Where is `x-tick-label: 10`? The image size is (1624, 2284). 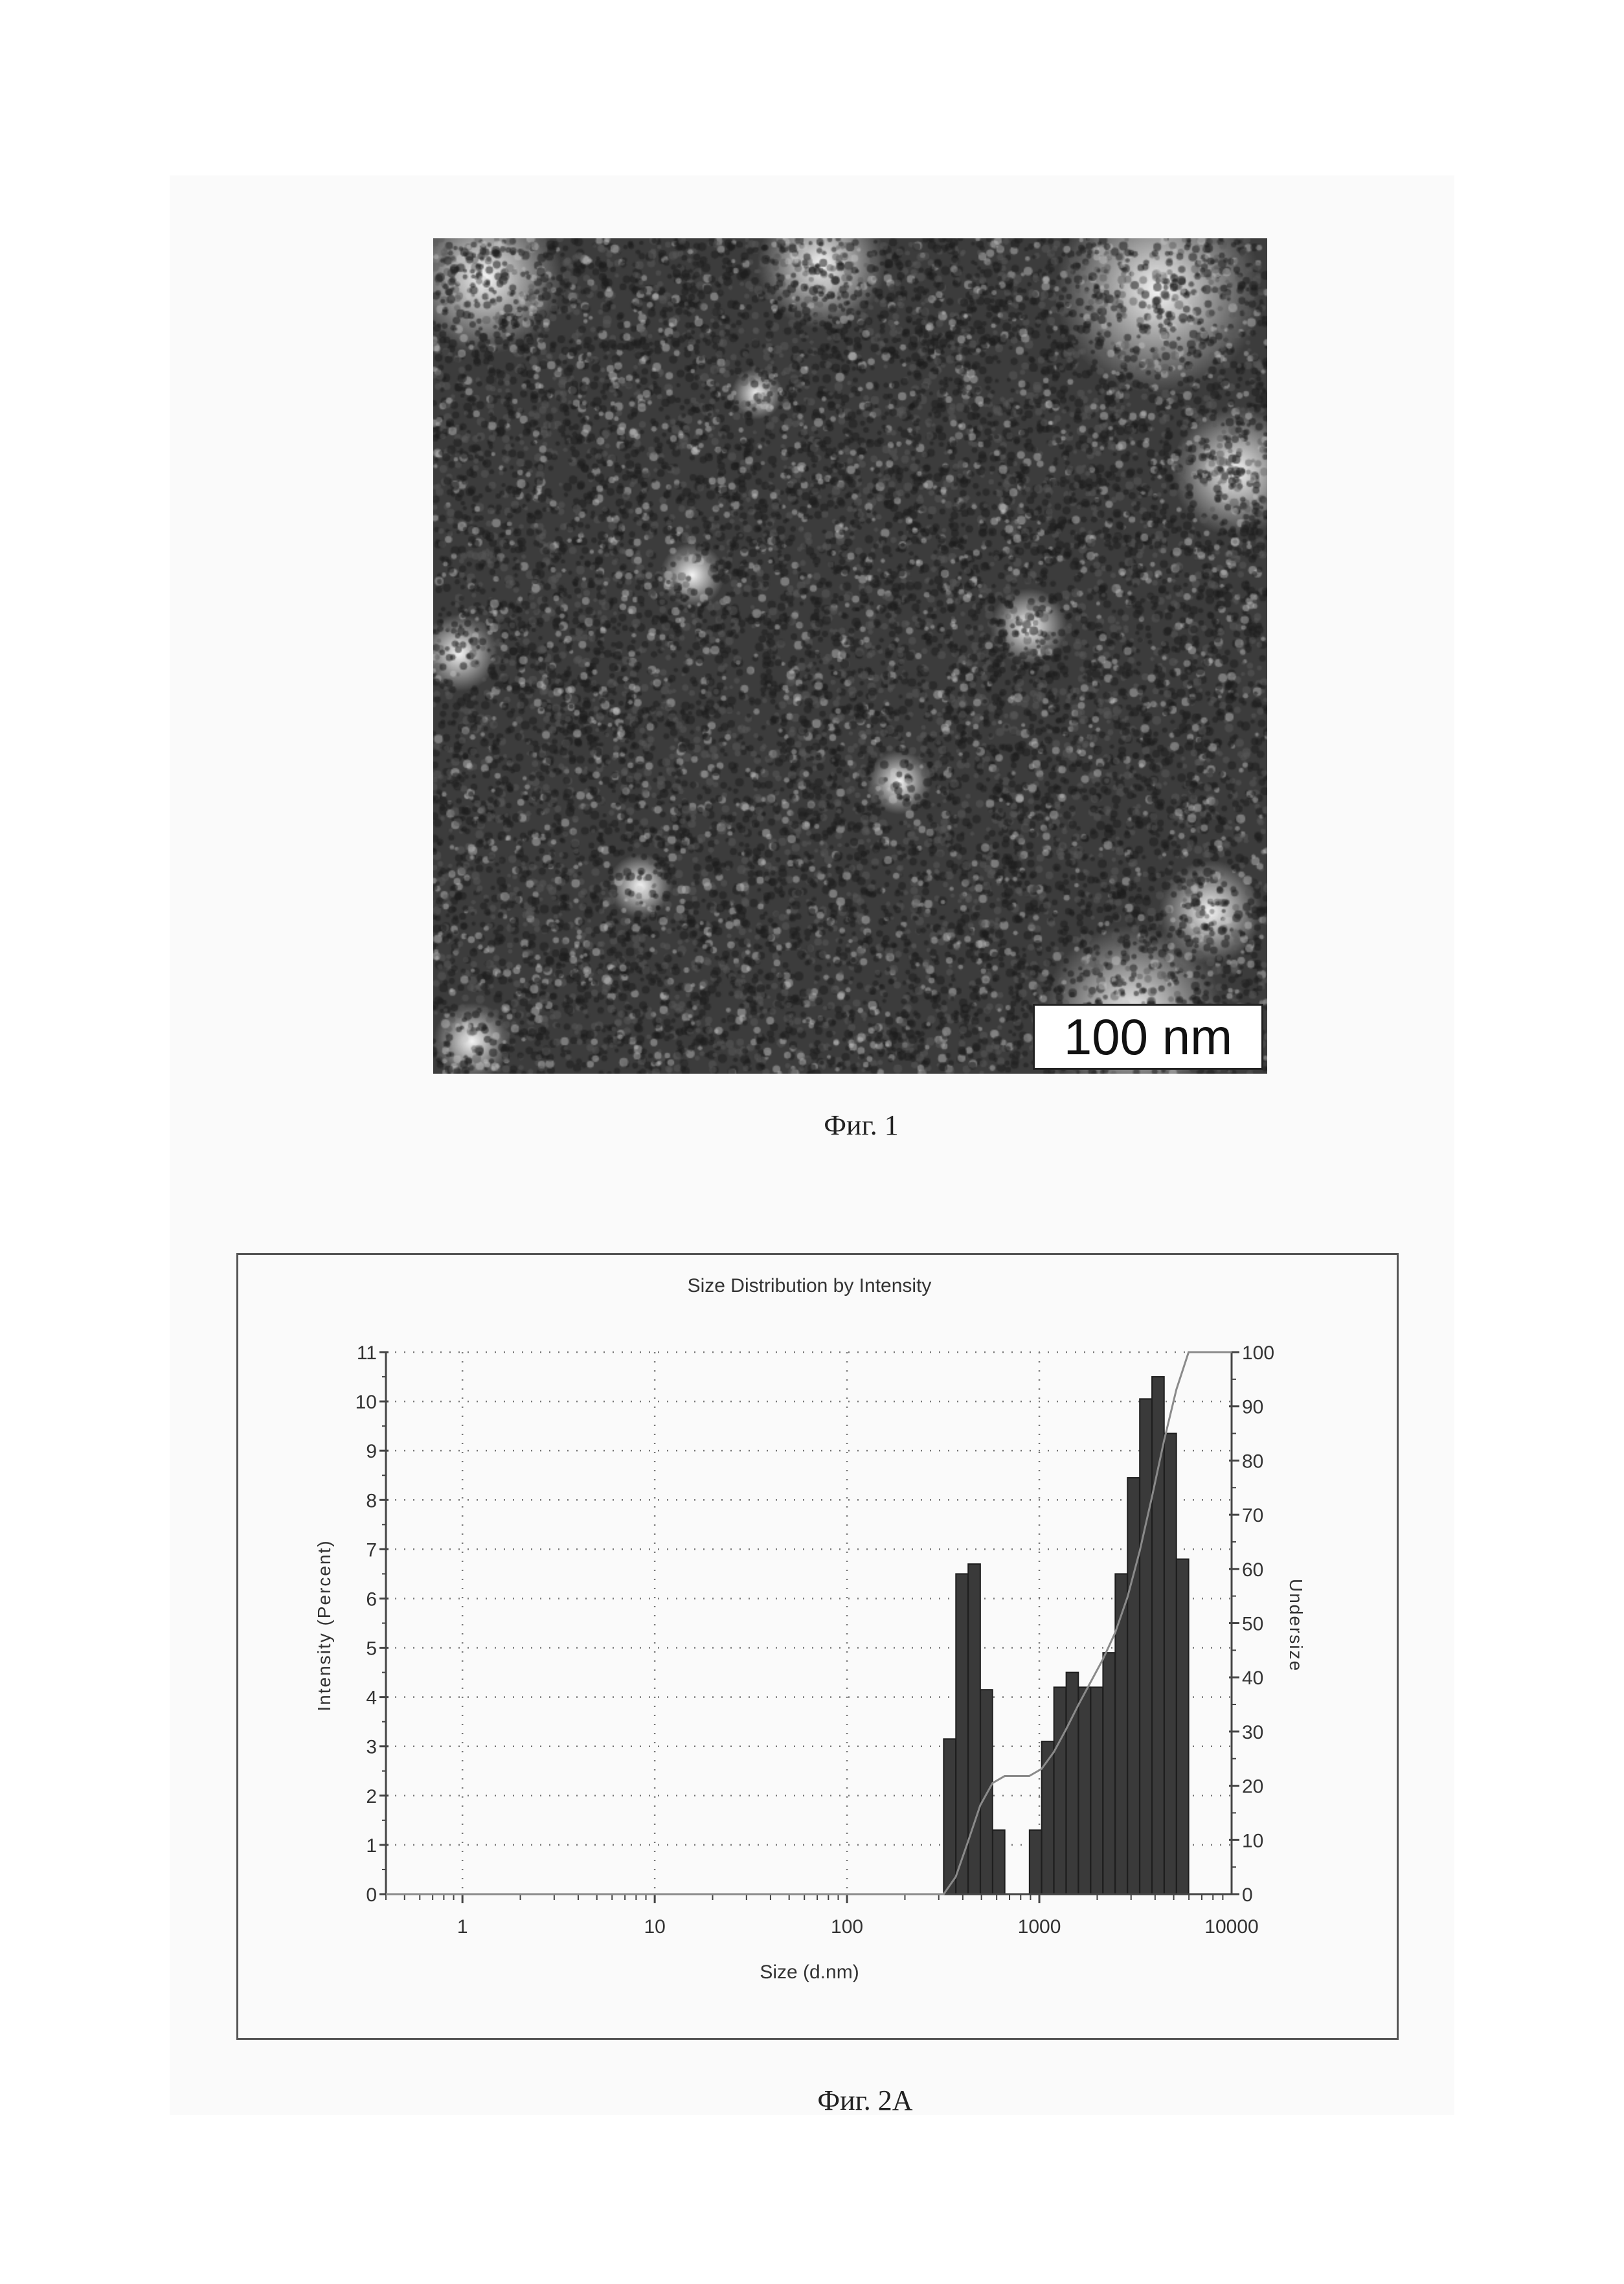
x-tick-label: 10 is located at coordinates (654, 1927).